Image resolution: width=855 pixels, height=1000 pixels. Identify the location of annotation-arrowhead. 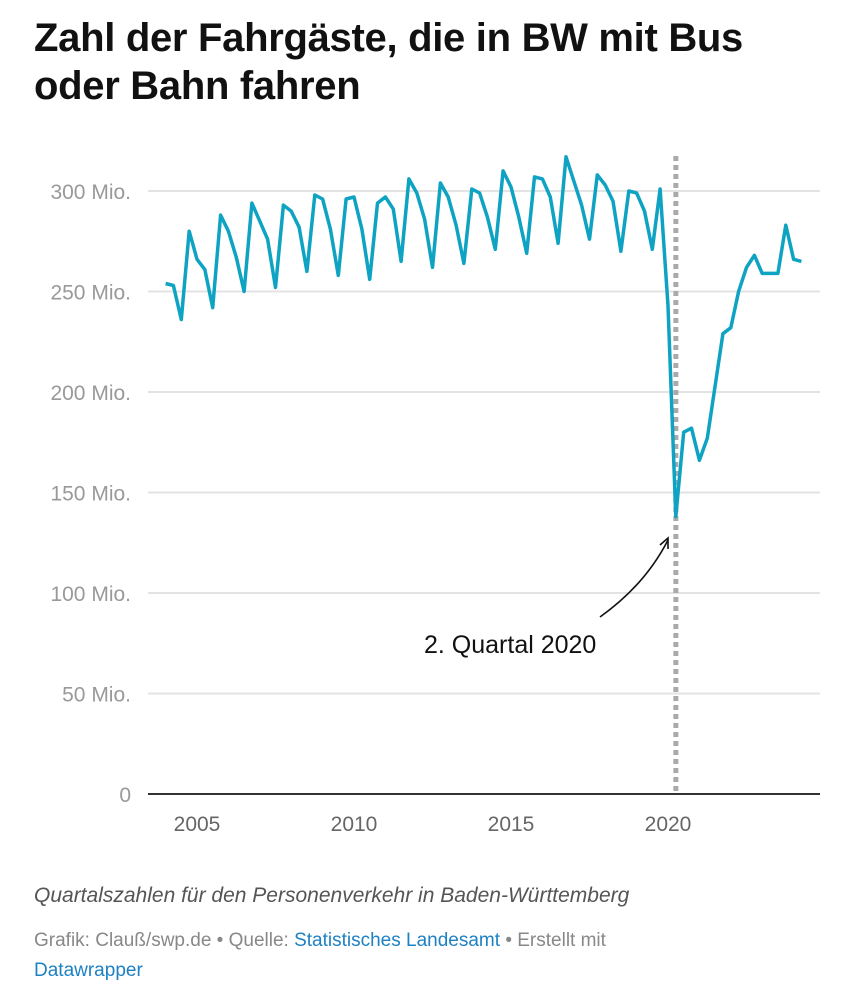
(664, 542).